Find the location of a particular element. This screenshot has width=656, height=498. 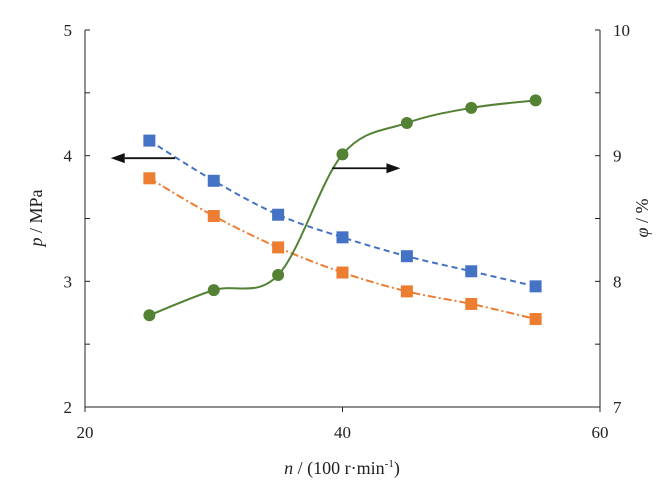

y-right-axis-var: φ is located at coordinates (642, 232).